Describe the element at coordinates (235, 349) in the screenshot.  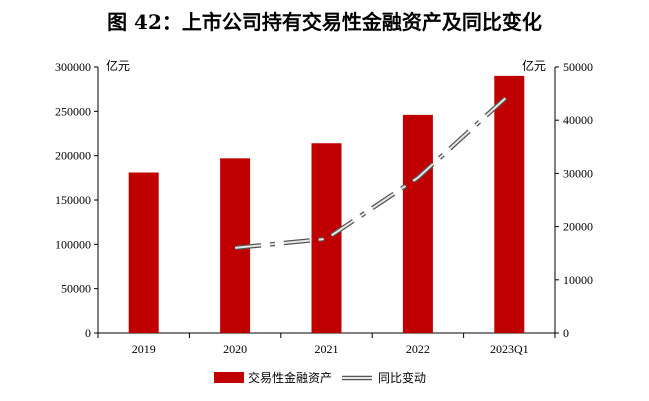
I see `x-tick-label: 2020` at that location.